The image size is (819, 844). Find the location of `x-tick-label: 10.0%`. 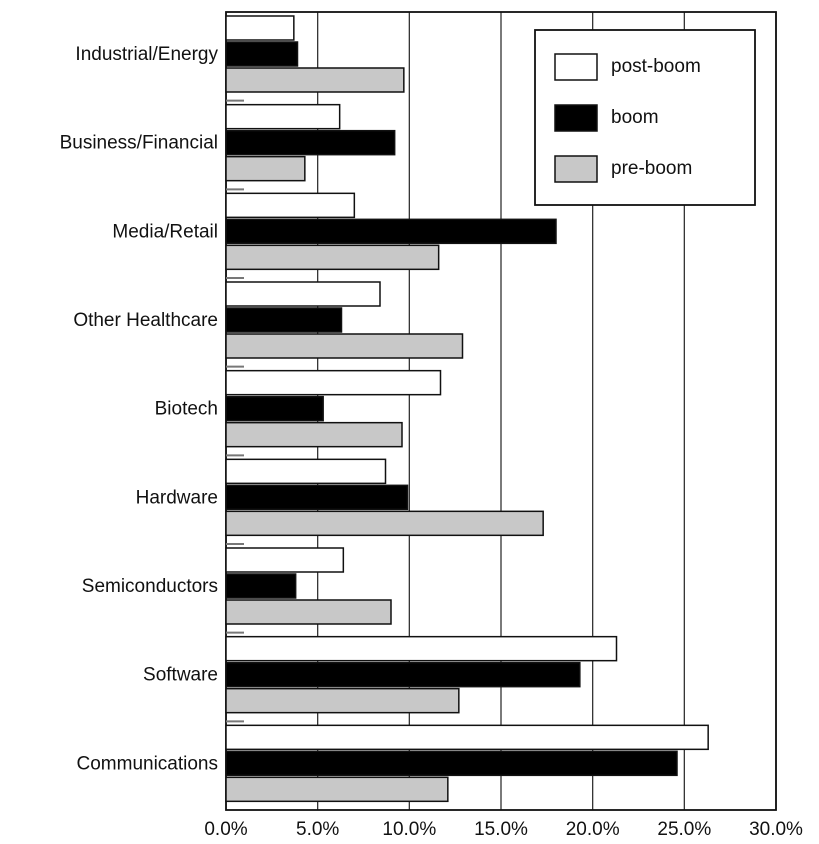

x-tick-label: 10.0% is located at coordinates (409, 829).